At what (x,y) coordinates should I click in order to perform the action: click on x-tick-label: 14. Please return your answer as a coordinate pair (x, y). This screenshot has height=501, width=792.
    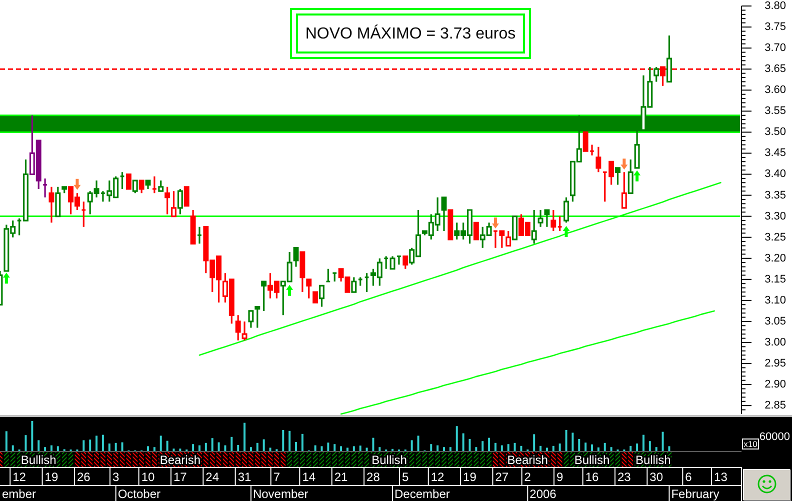
    Looking at the image, I should click on (309, 477).